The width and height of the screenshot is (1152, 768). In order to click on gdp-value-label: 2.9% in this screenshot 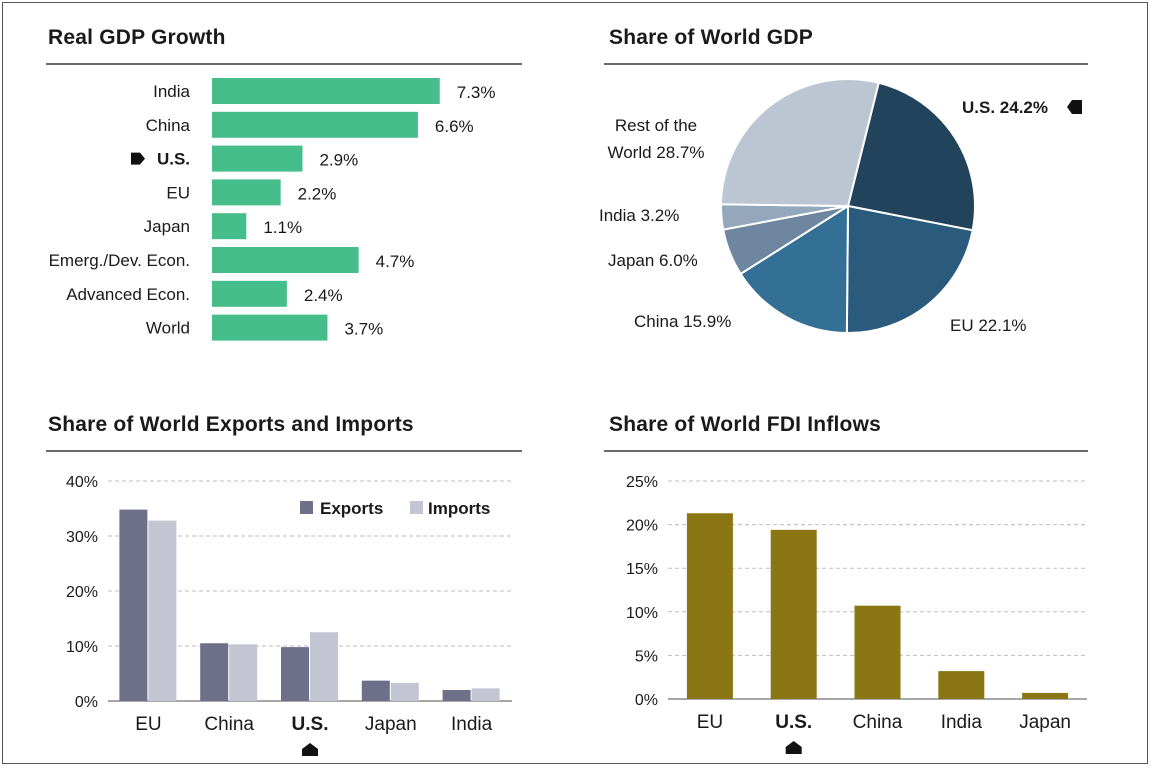, I will do `click(338, 160)`.